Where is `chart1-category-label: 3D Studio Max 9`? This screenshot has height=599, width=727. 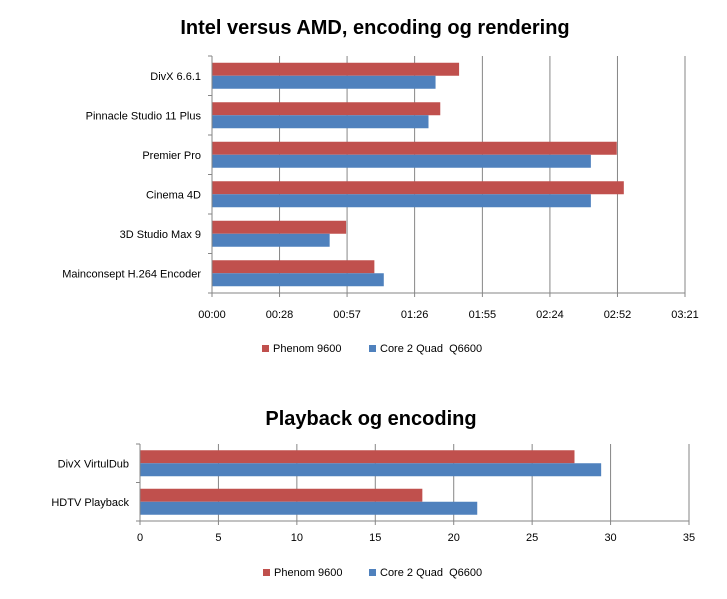 chart1-category-label: 3D Studio Max 9 is located at coordinates (160, 235).